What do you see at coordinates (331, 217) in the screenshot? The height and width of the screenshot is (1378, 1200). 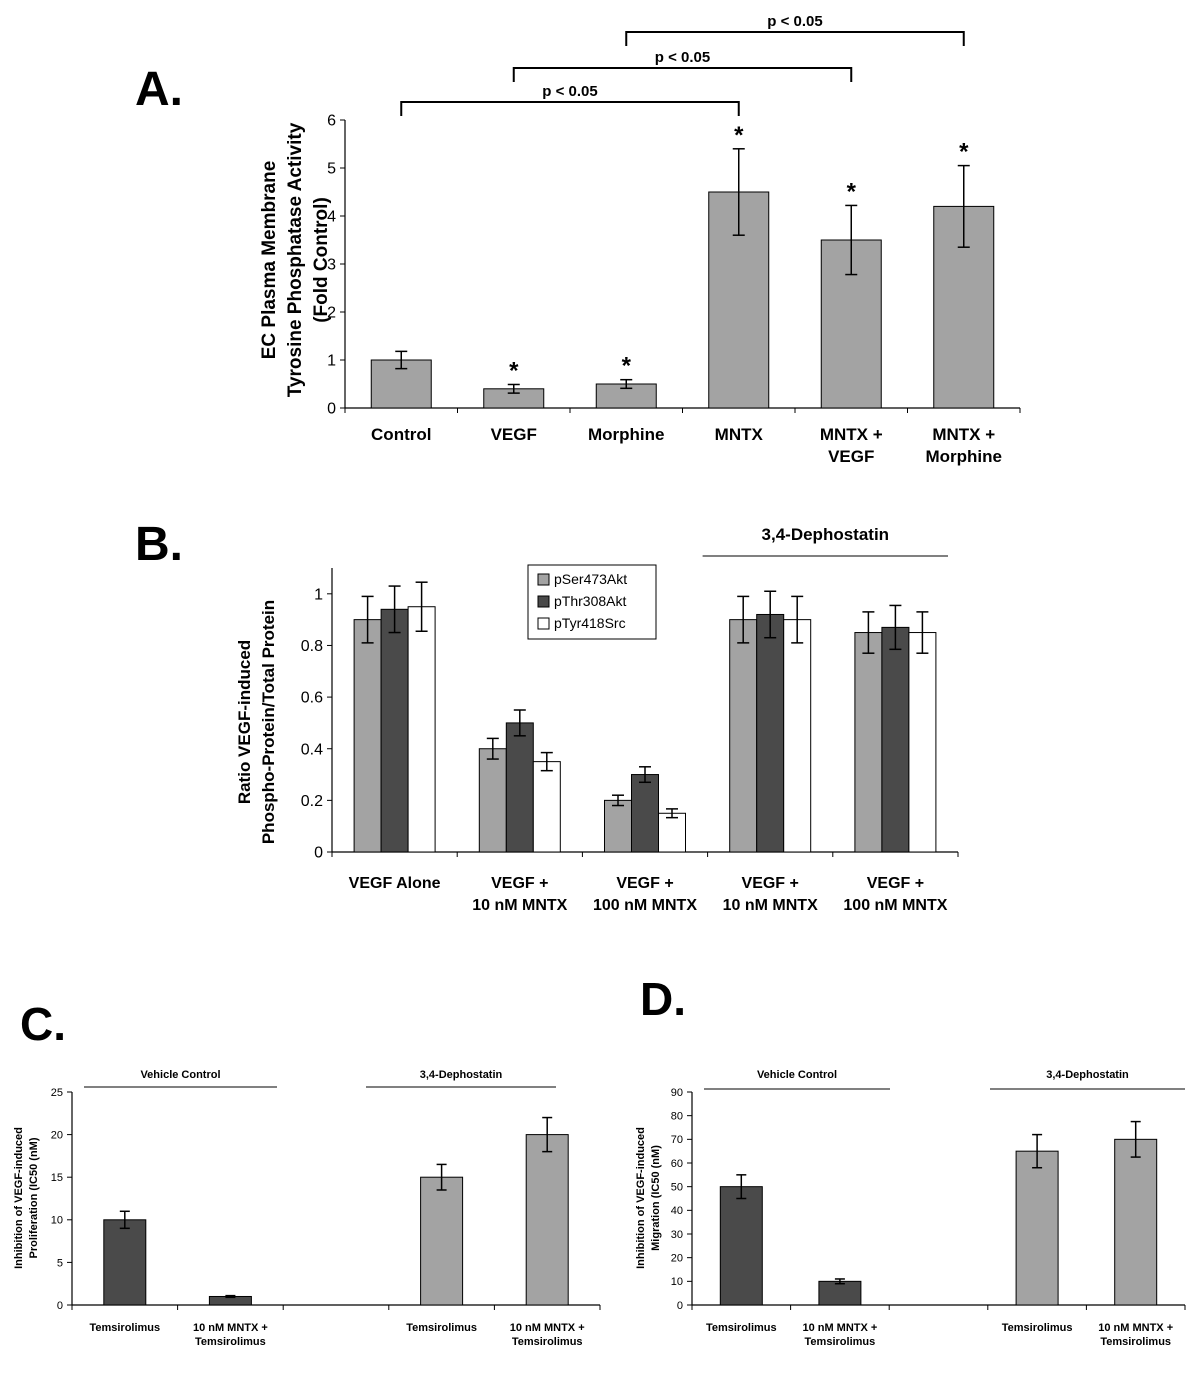 I see `y-tick-label: 4` at bounding box center [331, 217].